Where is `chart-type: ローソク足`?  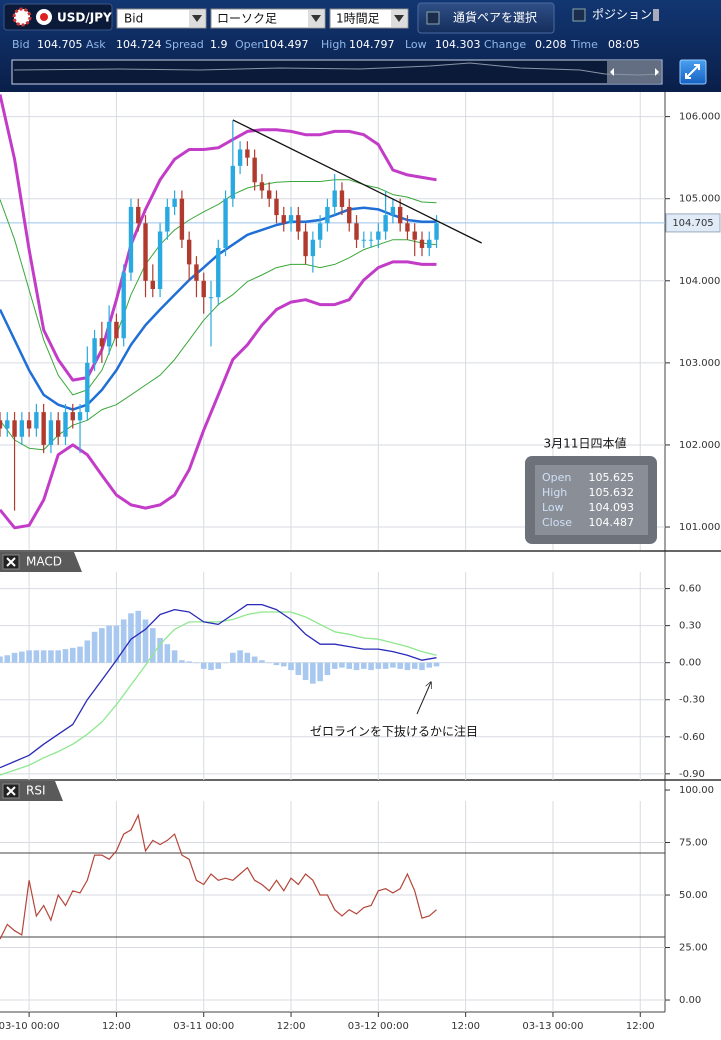 chart-type: ローソク足 is located at coordinates (247, 19).